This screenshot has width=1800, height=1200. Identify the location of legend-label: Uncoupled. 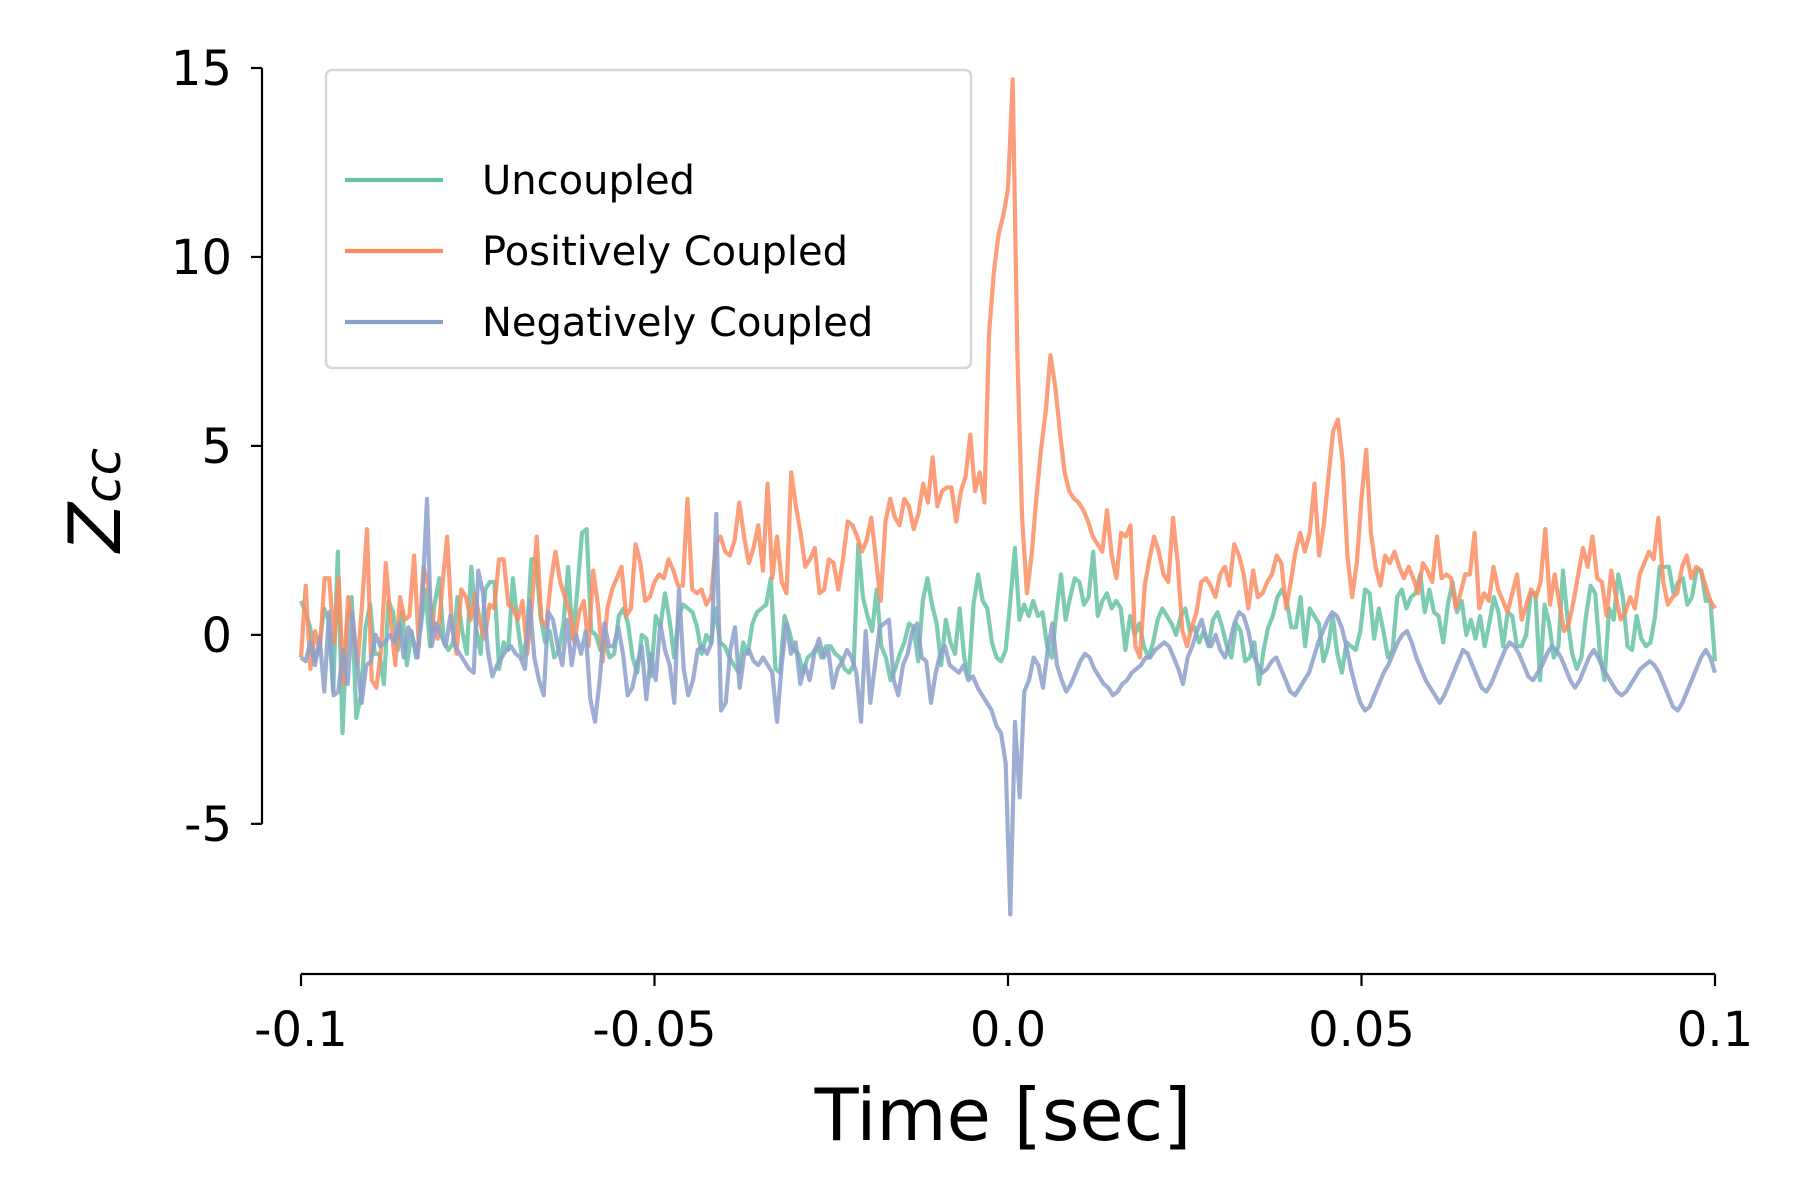
(588, 181).